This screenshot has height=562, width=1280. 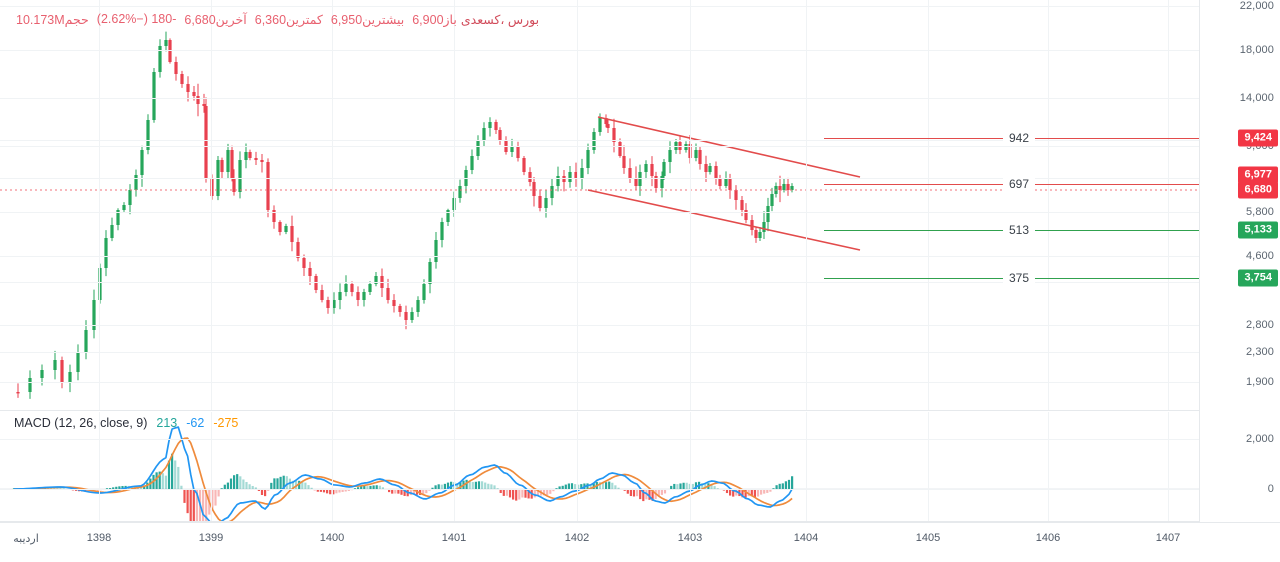 I want to click on time-axis-tick: 1404, so click(x=806, y=538).